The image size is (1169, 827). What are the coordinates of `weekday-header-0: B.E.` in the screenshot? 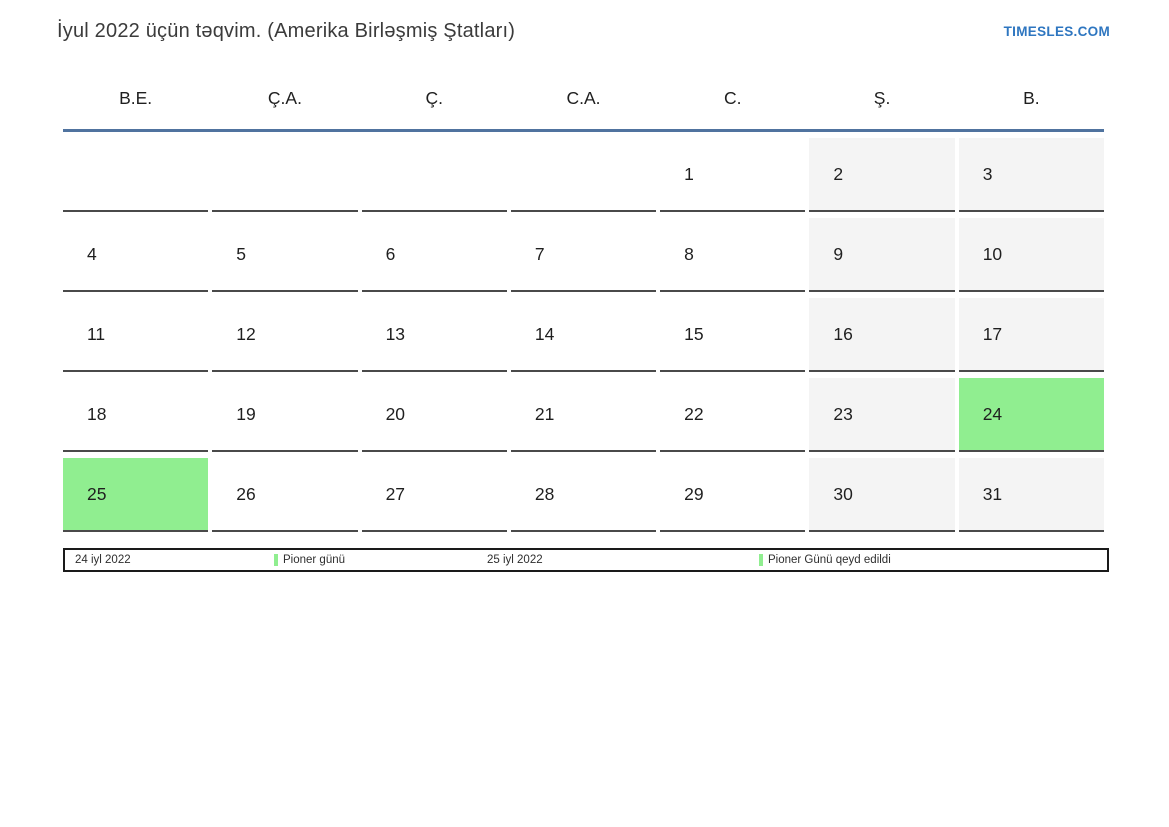 It's located at (136, 98).